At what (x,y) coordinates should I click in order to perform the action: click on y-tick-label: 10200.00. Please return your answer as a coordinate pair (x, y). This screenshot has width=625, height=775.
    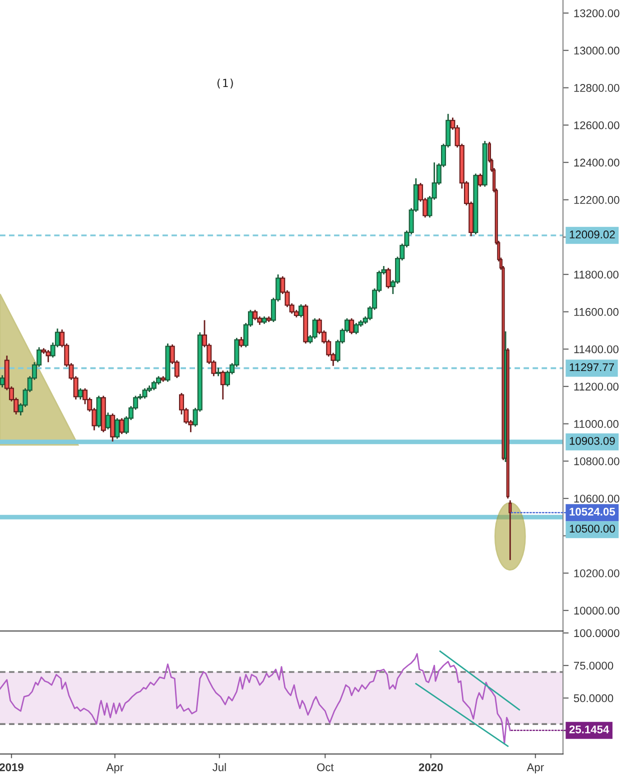
    Looking at the image, I should click on (597, 573).